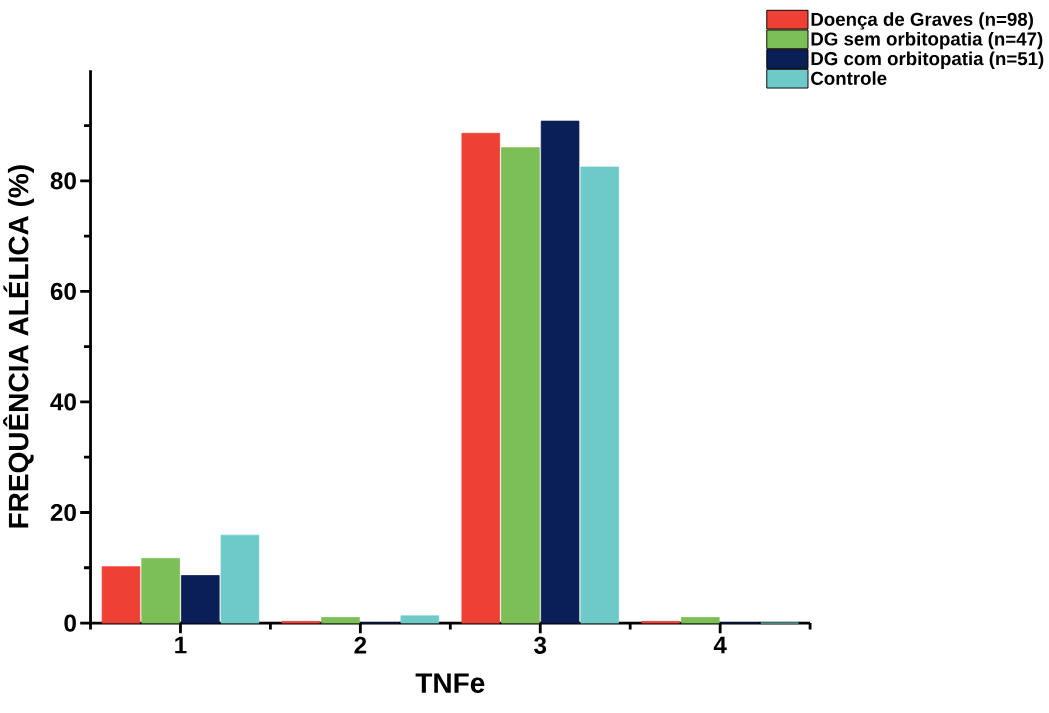  What do you see at coordinates (720, 645) in the screenshot?
I see `x-tick-label: 4` at bounding box center [720, 645].